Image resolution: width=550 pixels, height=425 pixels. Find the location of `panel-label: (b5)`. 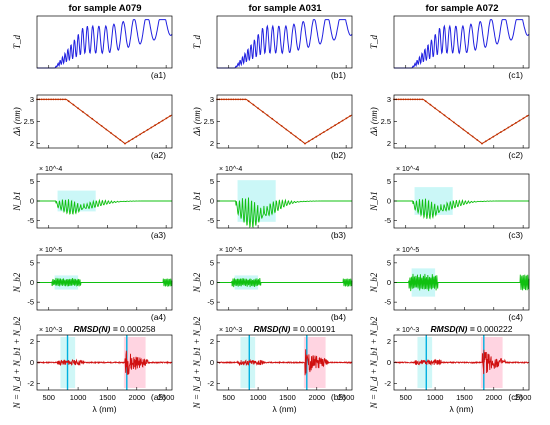

panel-label: (b5) is located at coordinates (338, 397).